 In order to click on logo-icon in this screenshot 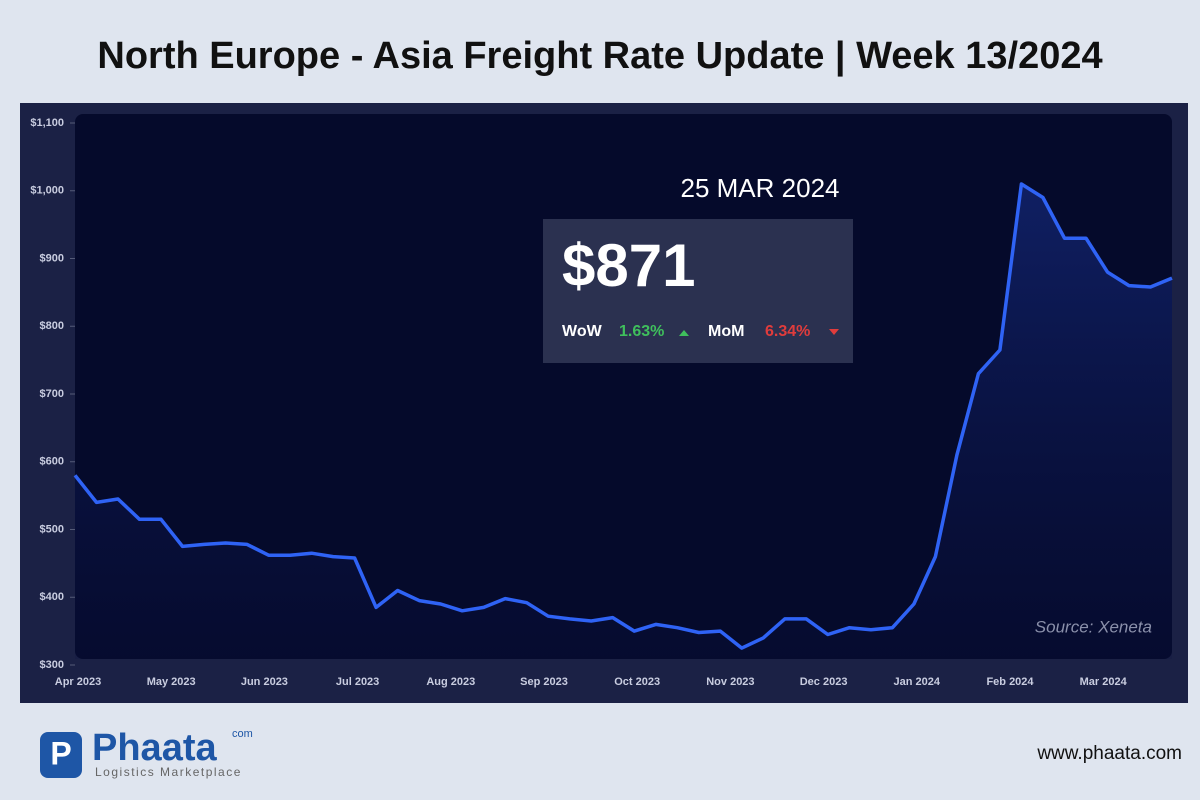, I will do `click(61, 755)`.